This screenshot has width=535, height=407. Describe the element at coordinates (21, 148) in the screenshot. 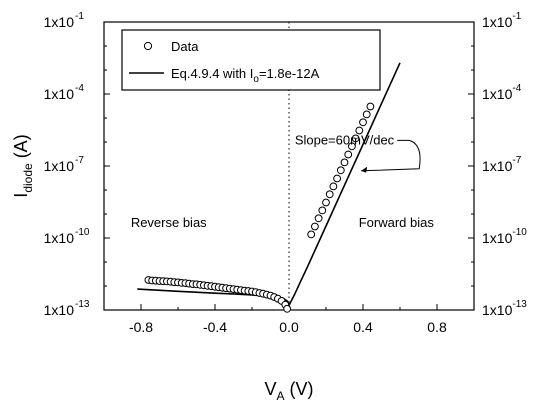

I see `y-axis-title-unit: (A)` at that location.